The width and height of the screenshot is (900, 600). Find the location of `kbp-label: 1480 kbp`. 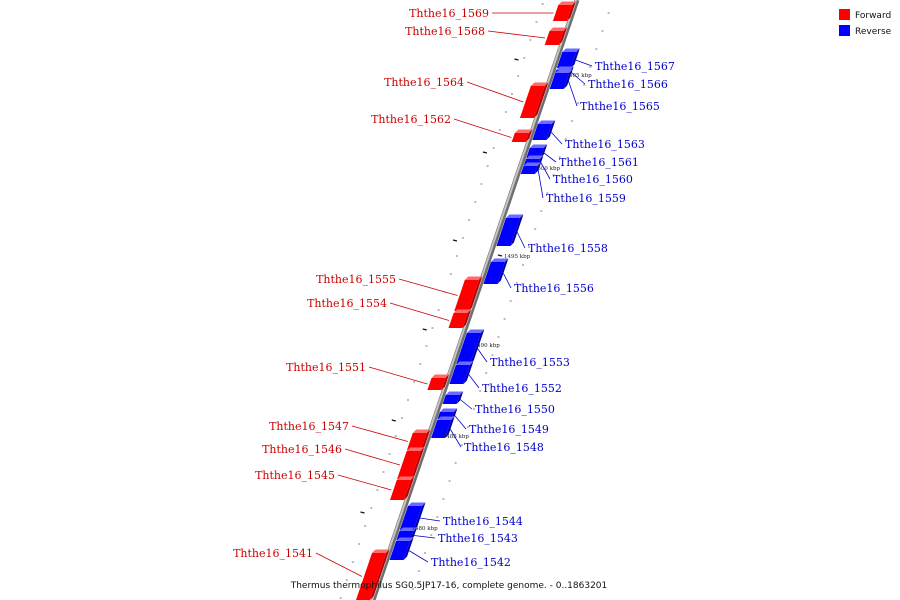

kbp-label: 1480 kbp is located at coordinates (425, 529).